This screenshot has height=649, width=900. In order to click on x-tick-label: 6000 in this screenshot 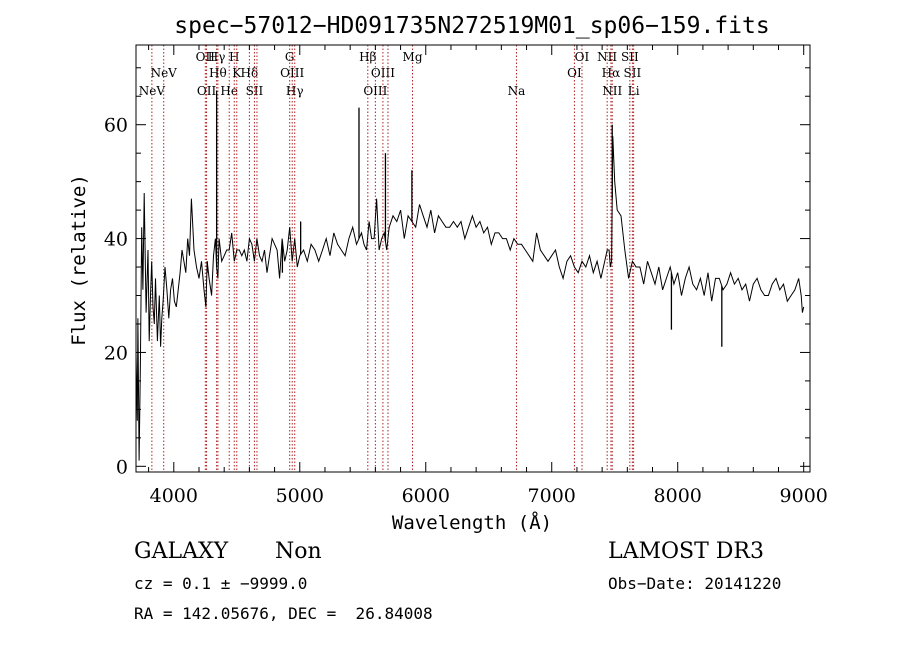, I will do `click(426, 496)`.